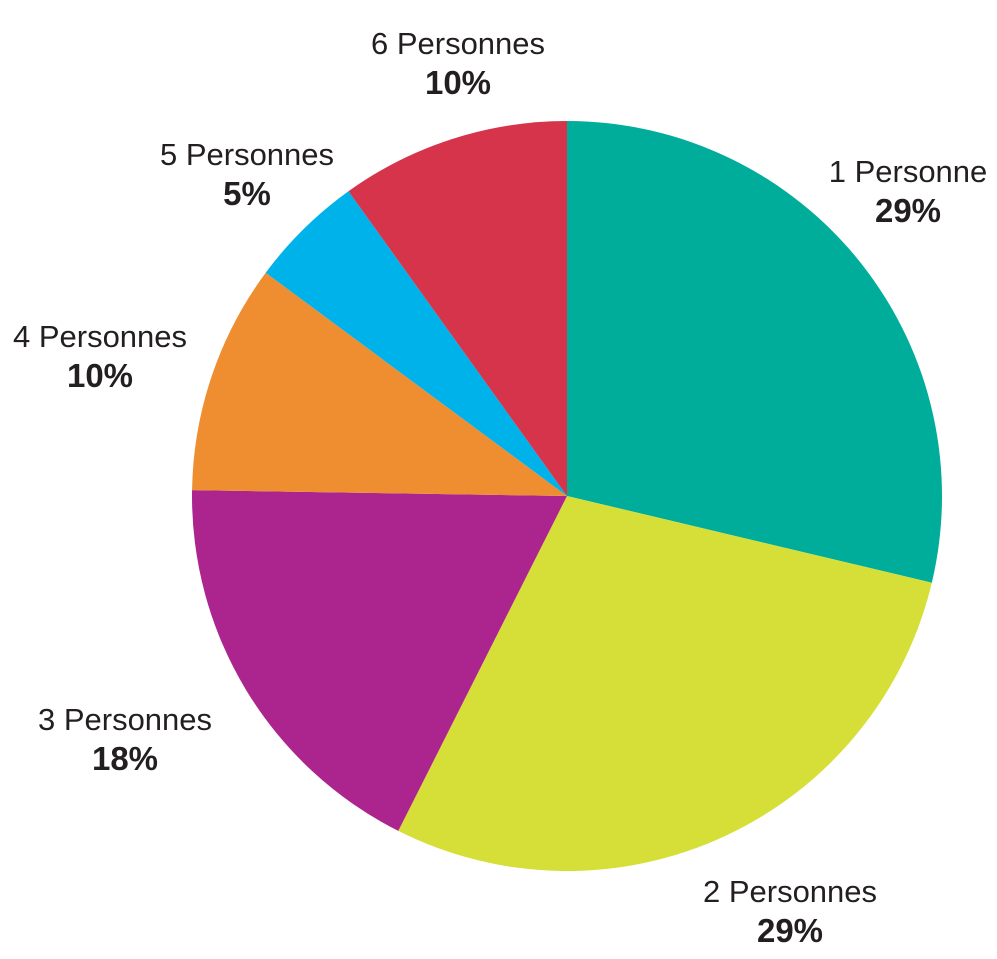 This screenshot has width=997, height=959. Describe the element at coordinates (125, 758) in the screenshot. I see `slice-value-3-personnes: 18%` at that location.